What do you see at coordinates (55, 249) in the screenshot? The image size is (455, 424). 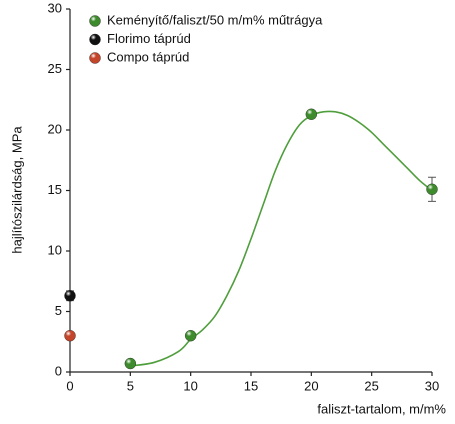 I see `y-tick-label: 10` at bounding box center [55, 249].